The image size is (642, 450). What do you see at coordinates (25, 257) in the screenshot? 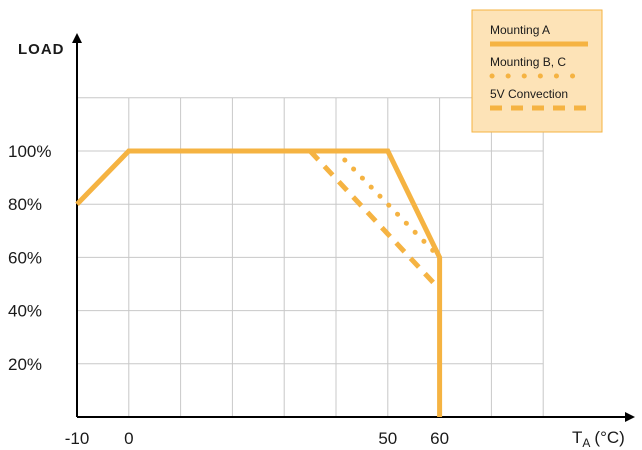
I see `y-tick-label: 60%` at bounding box center [25, 257].